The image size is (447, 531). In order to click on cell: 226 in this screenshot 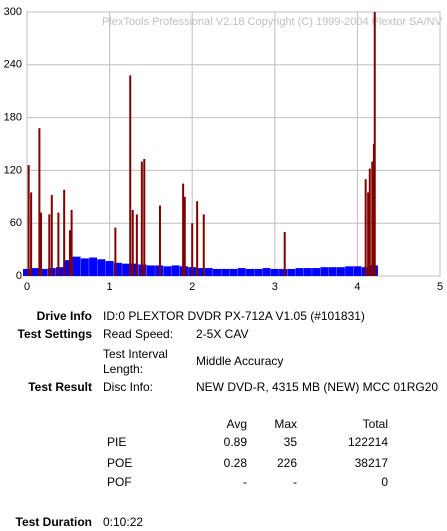, I will do `click(286, 463)`.